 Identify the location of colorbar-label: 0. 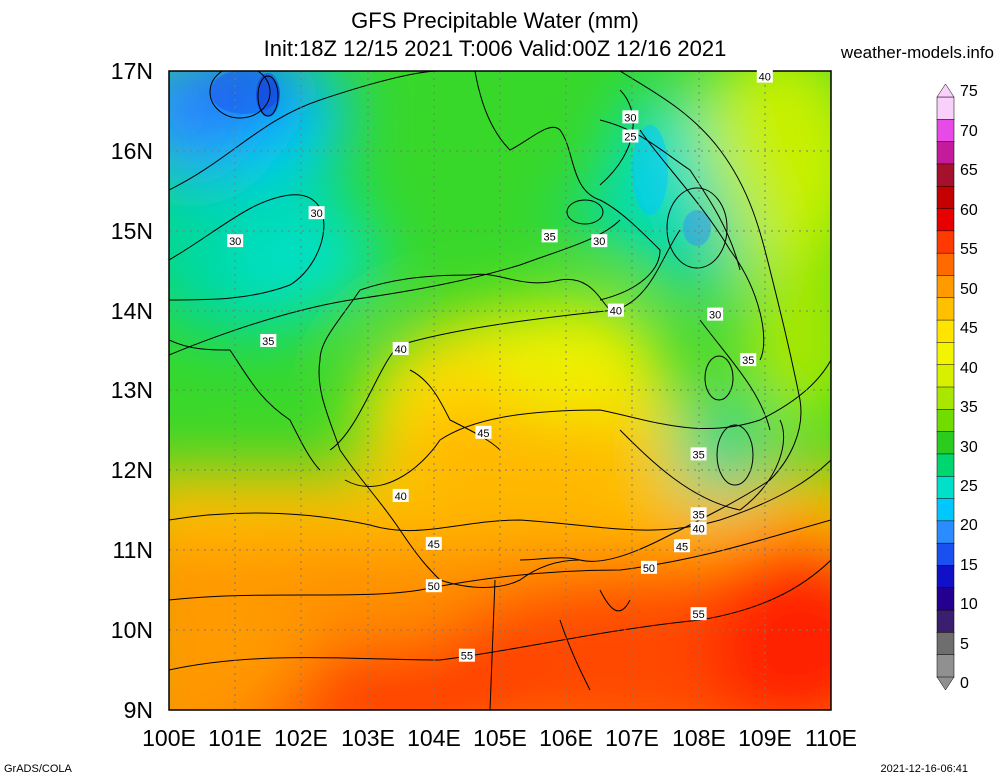
(964, 683).